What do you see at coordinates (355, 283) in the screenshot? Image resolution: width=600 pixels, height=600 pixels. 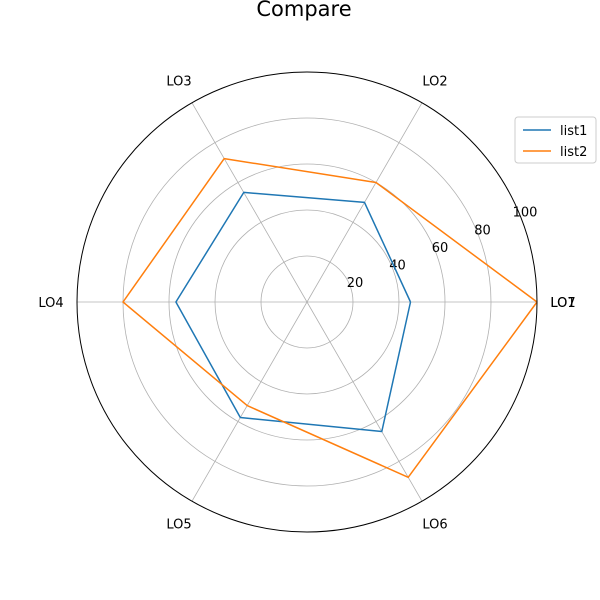 I see `radial-tick-label: 20` at bounding box center [355, 283].